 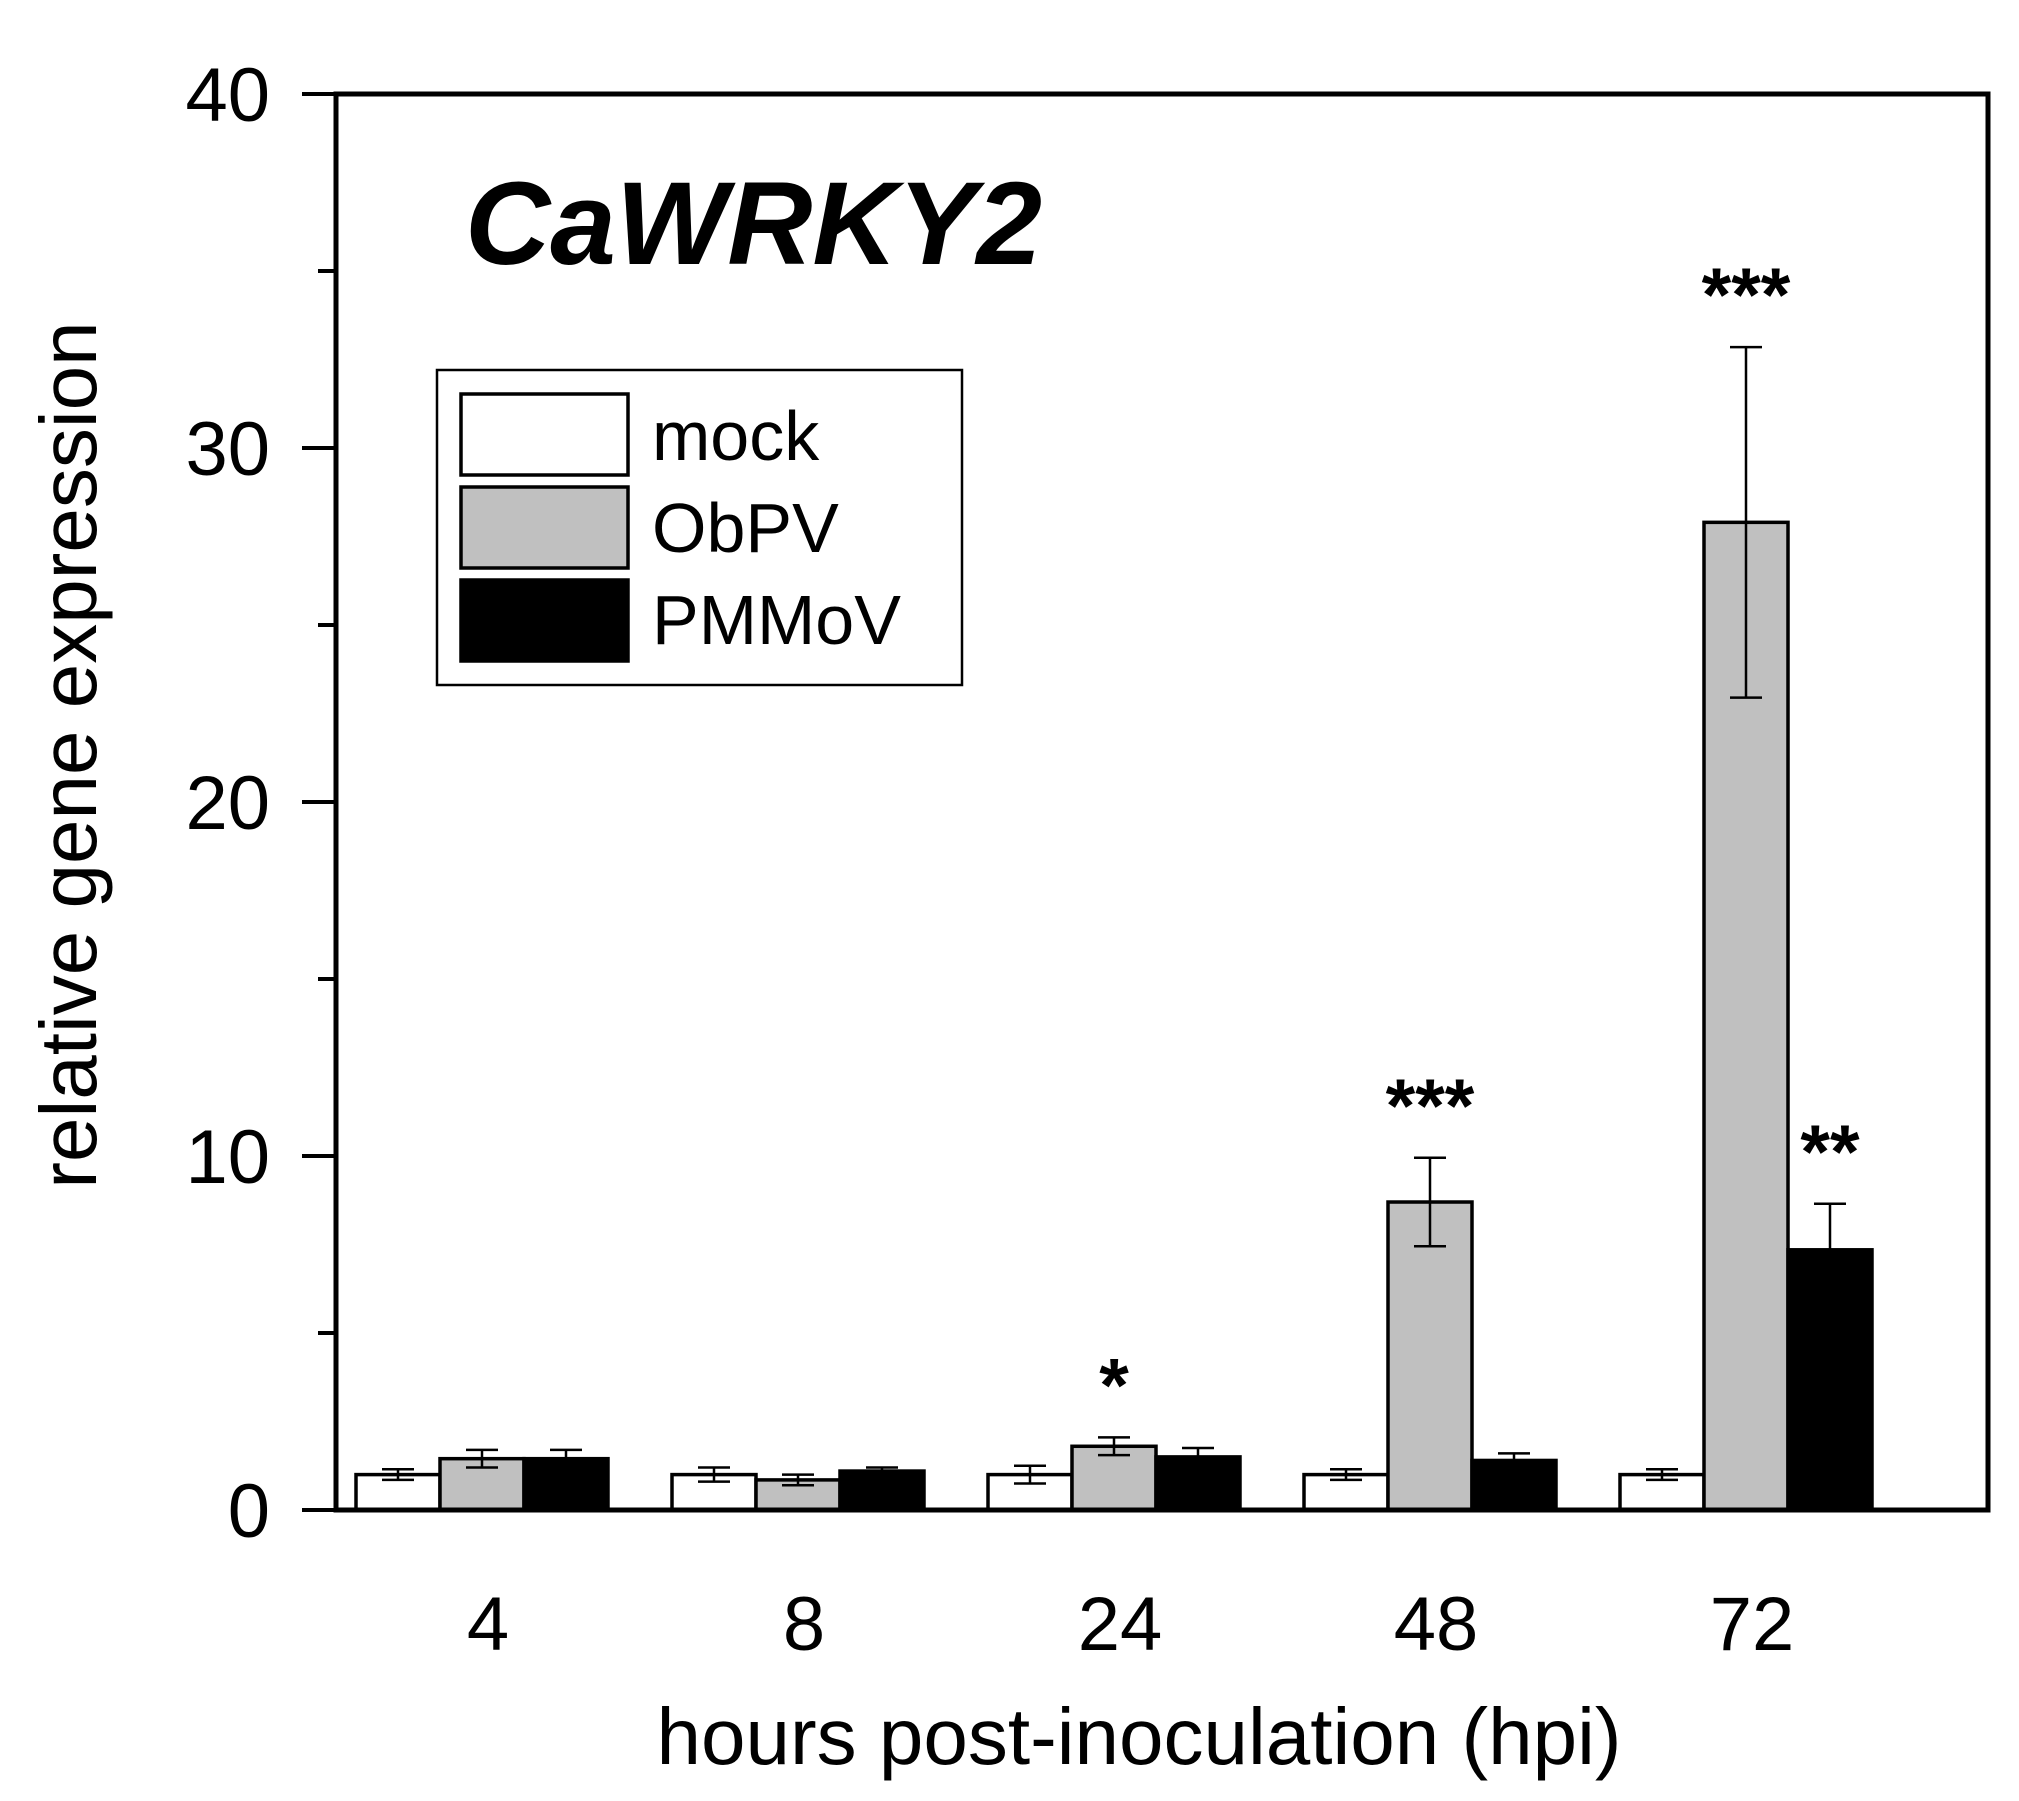 I want to click on legend-swatch-obpv, so click(x=544, y=527).